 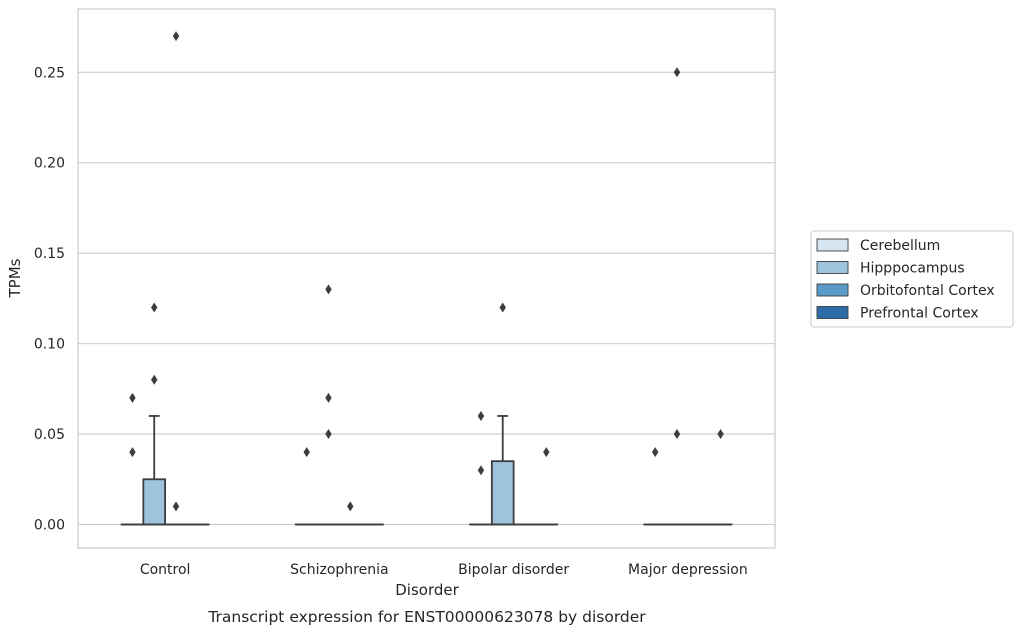 I want to click on legend-frame, so click(x=912, y=279).